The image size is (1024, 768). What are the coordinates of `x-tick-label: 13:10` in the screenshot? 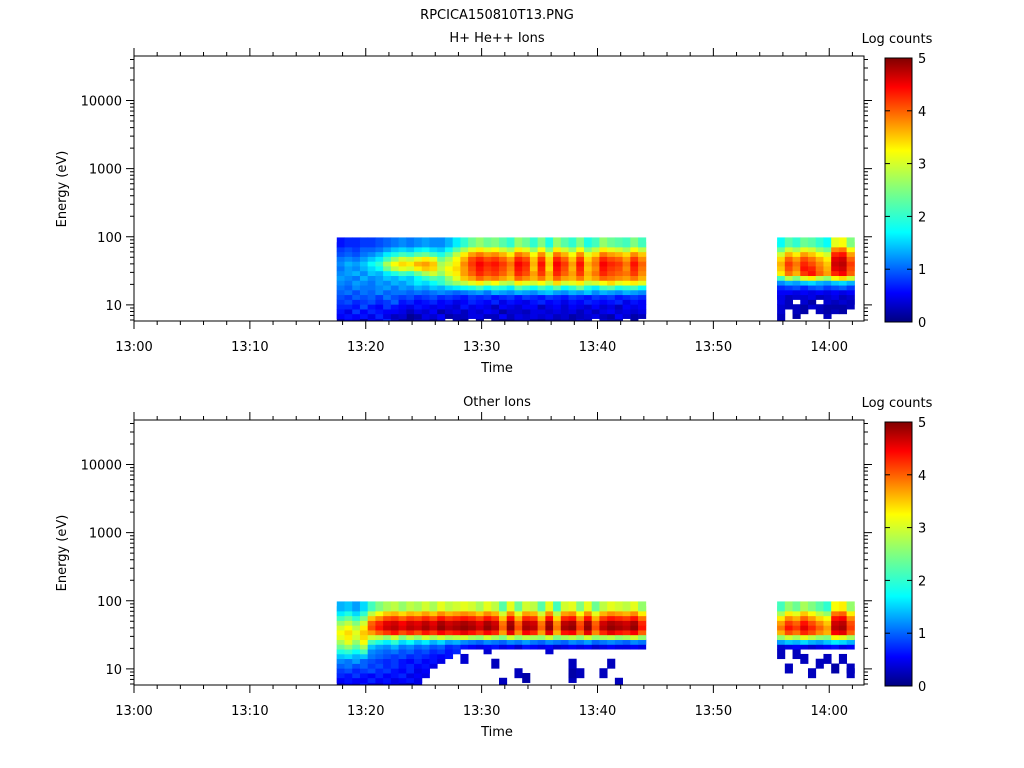 It's located at (249, 347).